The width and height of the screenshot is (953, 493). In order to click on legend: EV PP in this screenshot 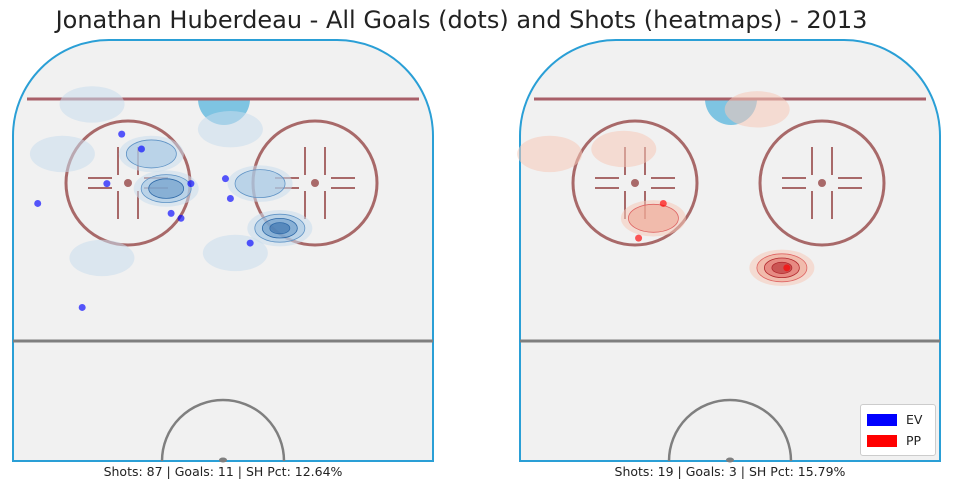, I will do `click(898, 430)`.